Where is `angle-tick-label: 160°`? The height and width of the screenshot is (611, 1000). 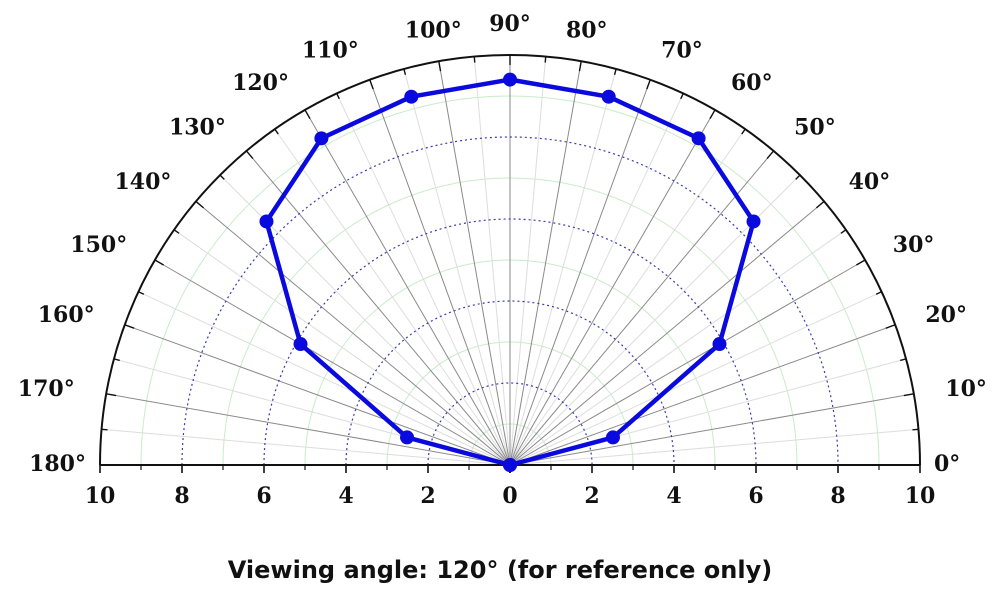
angle-tick-label: 160° is located at coordinates (66, 315).